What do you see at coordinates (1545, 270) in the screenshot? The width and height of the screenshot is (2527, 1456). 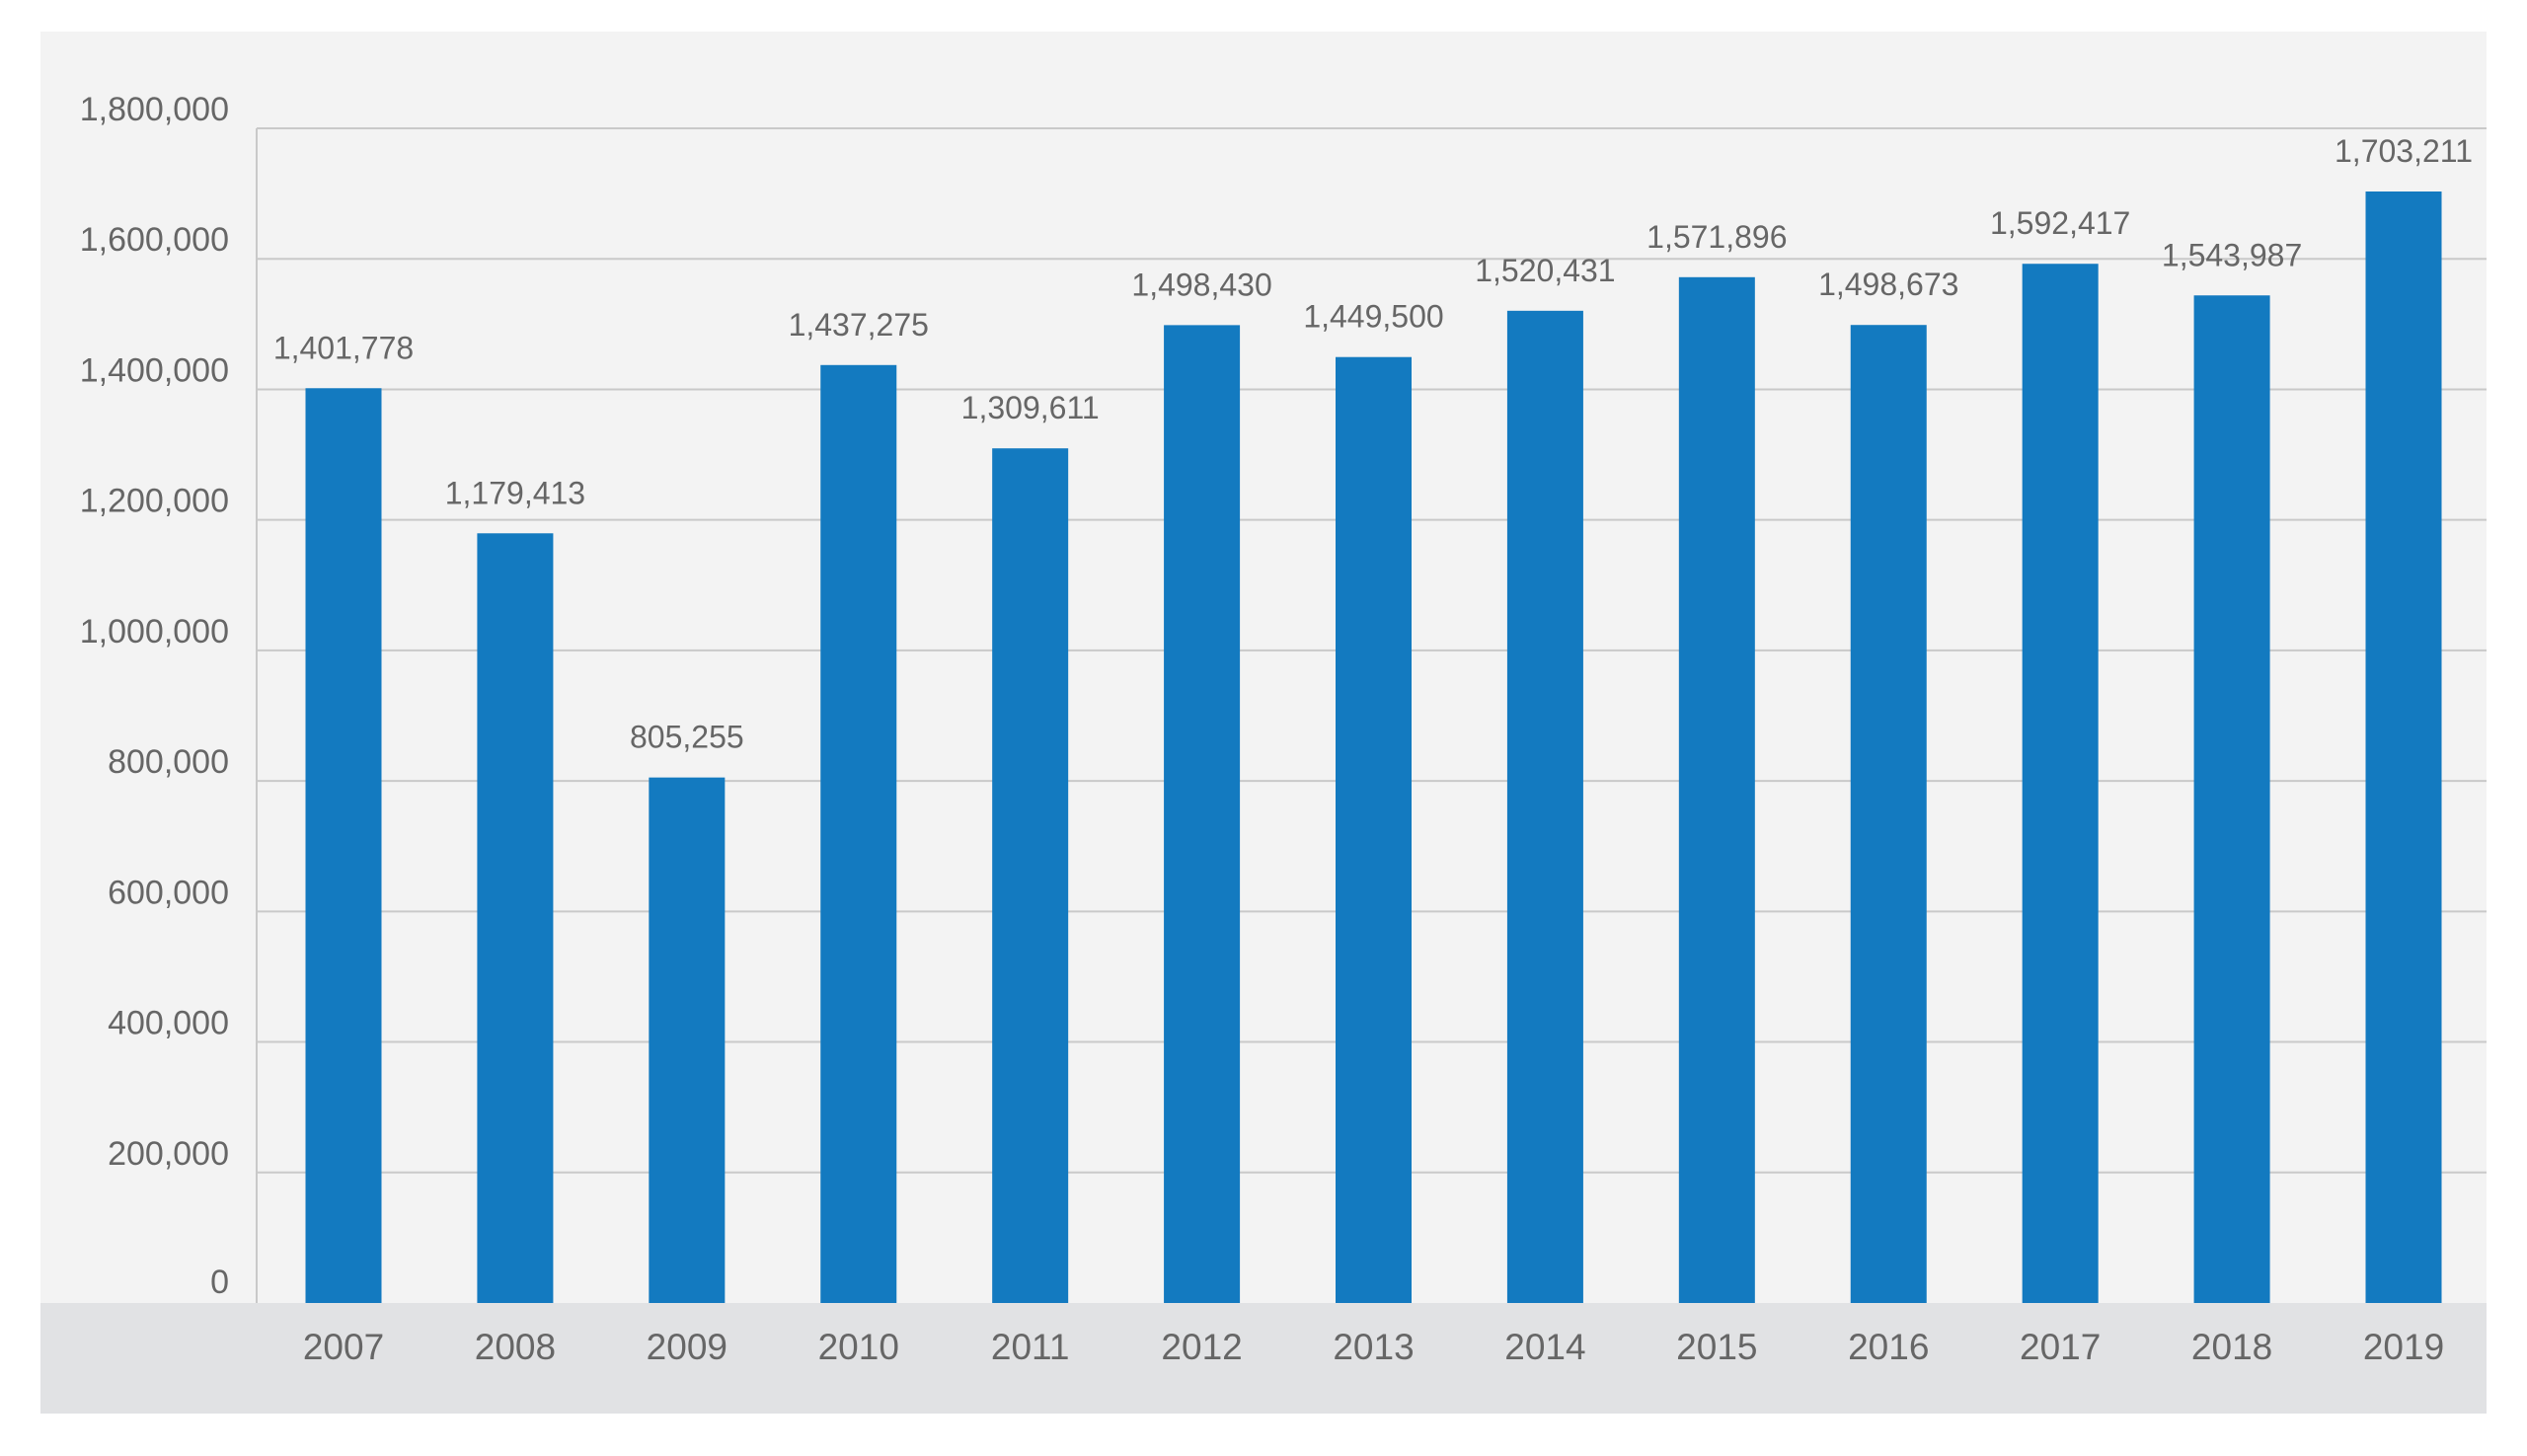 I see `data-label-2014: 1,520,431` at bounding box center [1545, 270].